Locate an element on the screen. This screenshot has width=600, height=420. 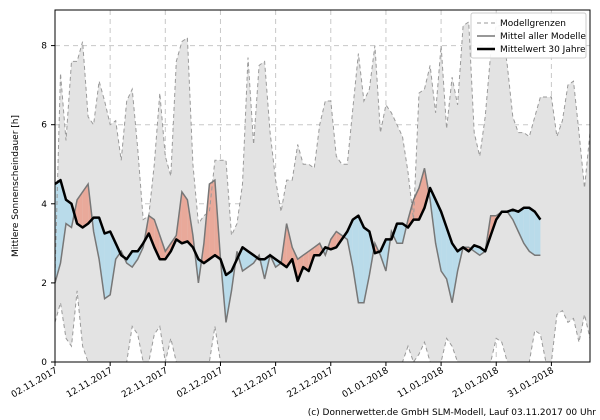
x-tick-label: 12.12.2017 is located at coordinates (255, 383).